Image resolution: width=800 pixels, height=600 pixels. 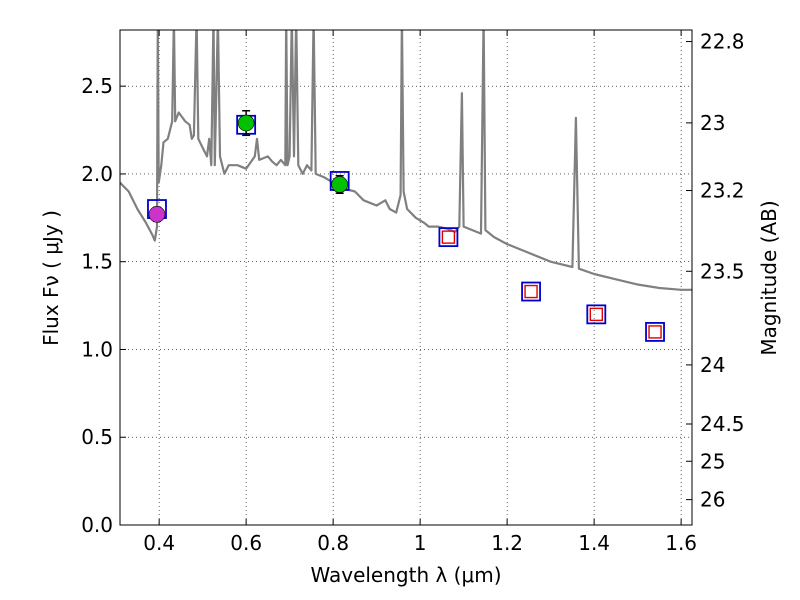 I want to click on x-tick-label: 1.6, so click(x=681, y=543).